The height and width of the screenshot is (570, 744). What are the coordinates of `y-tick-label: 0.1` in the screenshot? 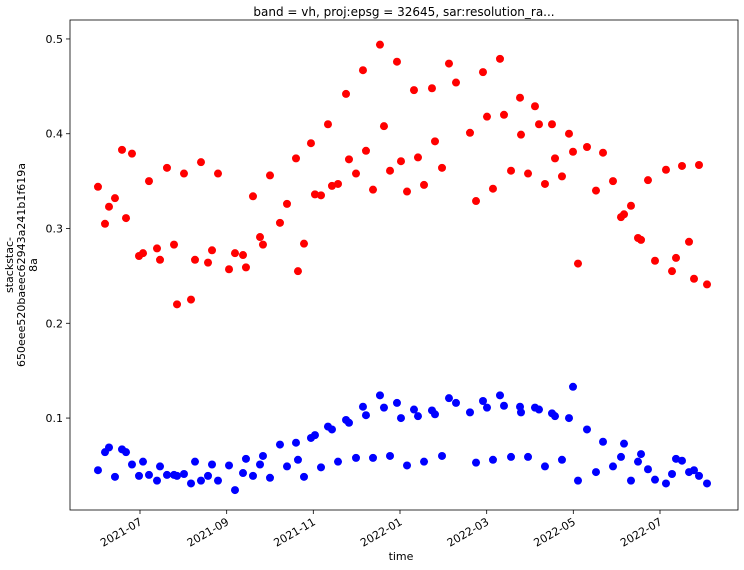 It's located at (55, 418).